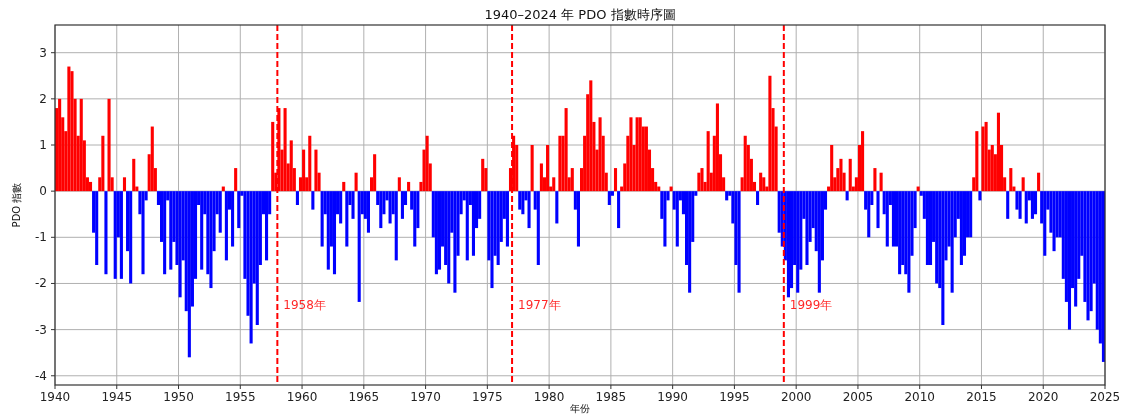 This screenshot has height=416, width=1122. What do you see at coordinates (364, 397) in the screenshot?
I see `x-tick-label: 1965` at bounding box center [364, 397].